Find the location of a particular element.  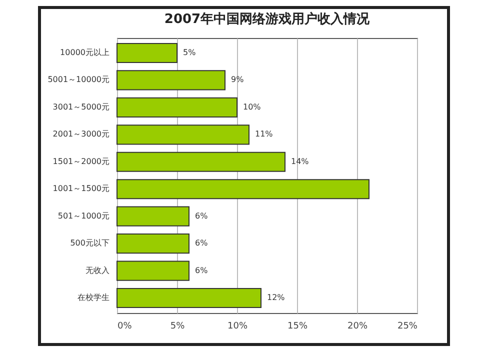

x-tick-label: 20% is located at coordinates (357, 327).